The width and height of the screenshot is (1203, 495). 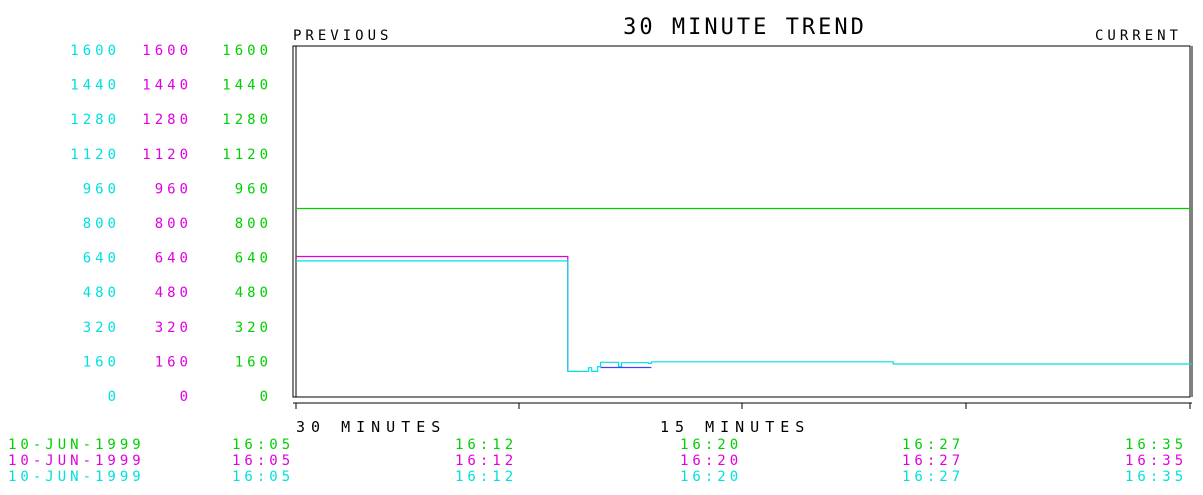 What do you see at coordinates (745, 27) in the screenshot?
I see `chart-title: 30 MINUTE TREND` at bounding box center [745, 27].